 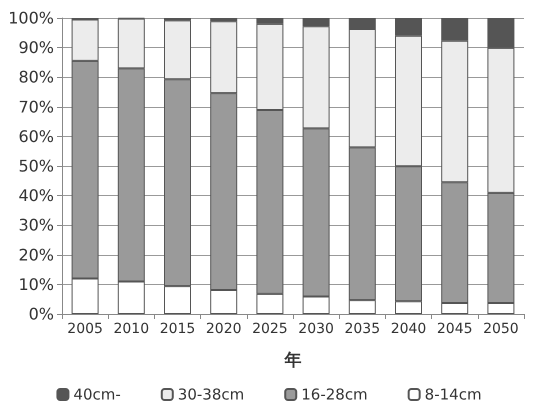 I want to click on x-tick-label: 2015, so click(x=178, y=329).